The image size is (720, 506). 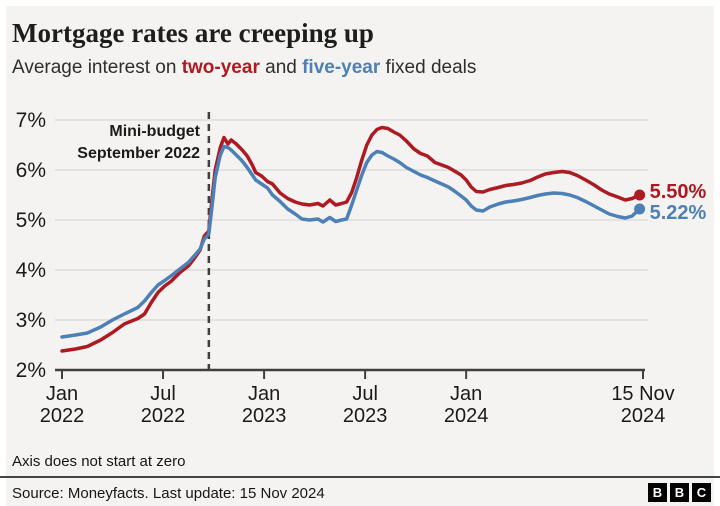 What do you see at coordinates (31, 220) in the screenshot?
I see `y-tick-label: 5%` at bounding box center [31, 220].